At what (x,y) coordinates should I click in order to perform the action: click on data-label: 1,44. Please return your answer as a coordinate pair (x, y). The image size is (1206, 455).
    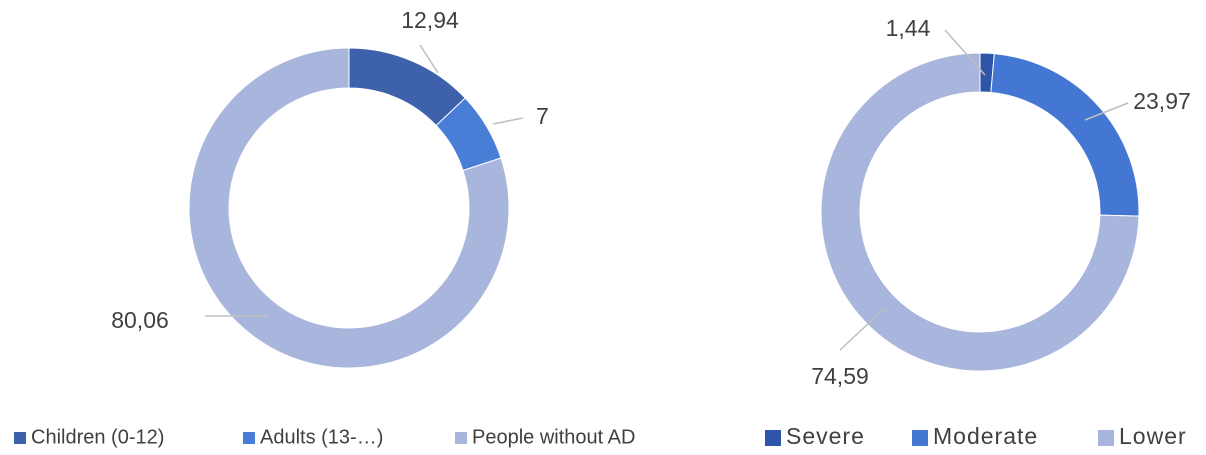
    Looking at the image, I should click on (908, 28).